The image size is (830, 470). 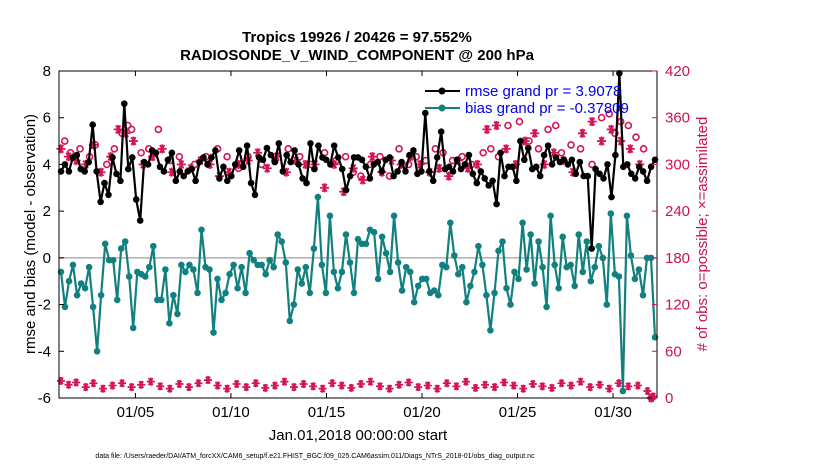 What do you see at coordinates (231, 412) in the screenshot?
I see `x-tick-label: 01/10` at bounding box center [231, 412].